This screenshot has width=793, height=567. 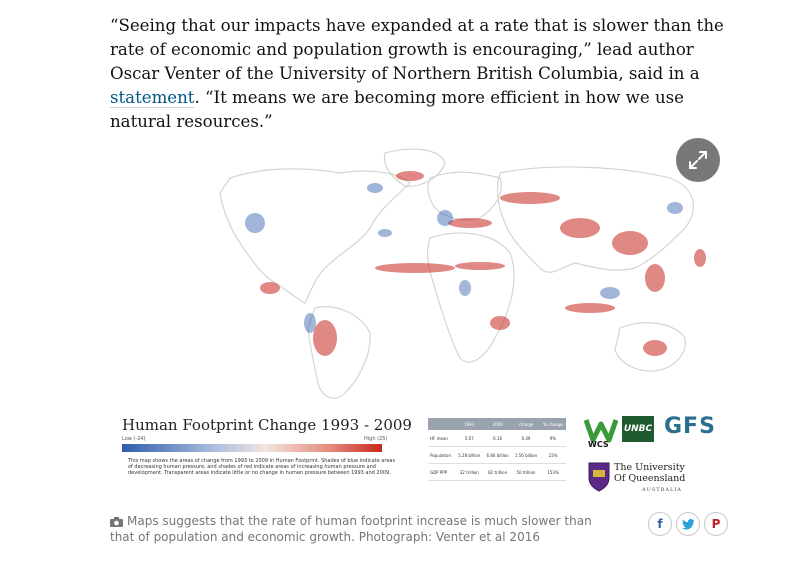 What do you see at coordinates (649, 467) in the screenshot?
I see `uq-line-1: The University` at bounding box center [649, 467].